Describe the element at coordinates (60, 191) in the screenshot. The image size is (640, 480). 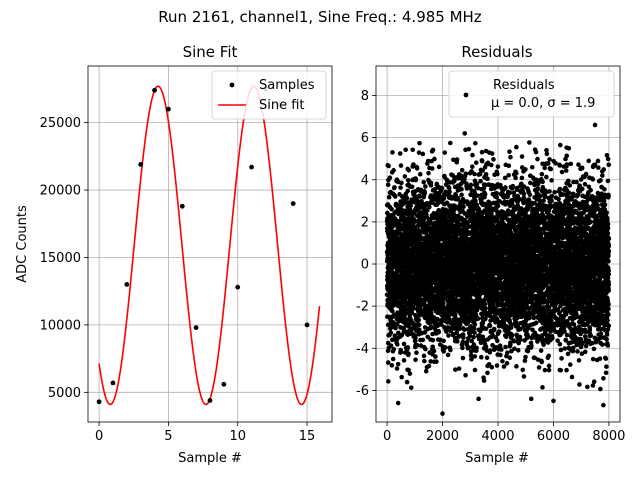
I see `y-tick-label: 20000` at that location.